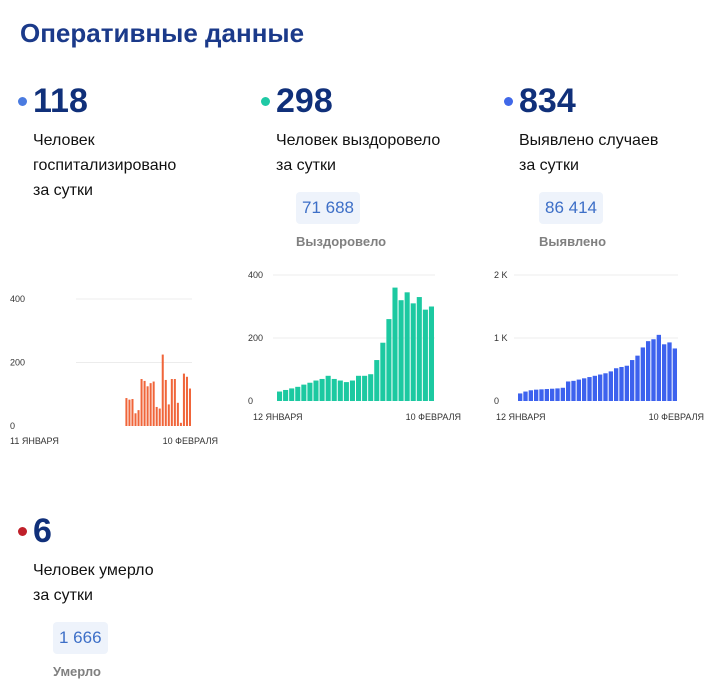  I want to click on desc-line: Человек, so click(64, 140).